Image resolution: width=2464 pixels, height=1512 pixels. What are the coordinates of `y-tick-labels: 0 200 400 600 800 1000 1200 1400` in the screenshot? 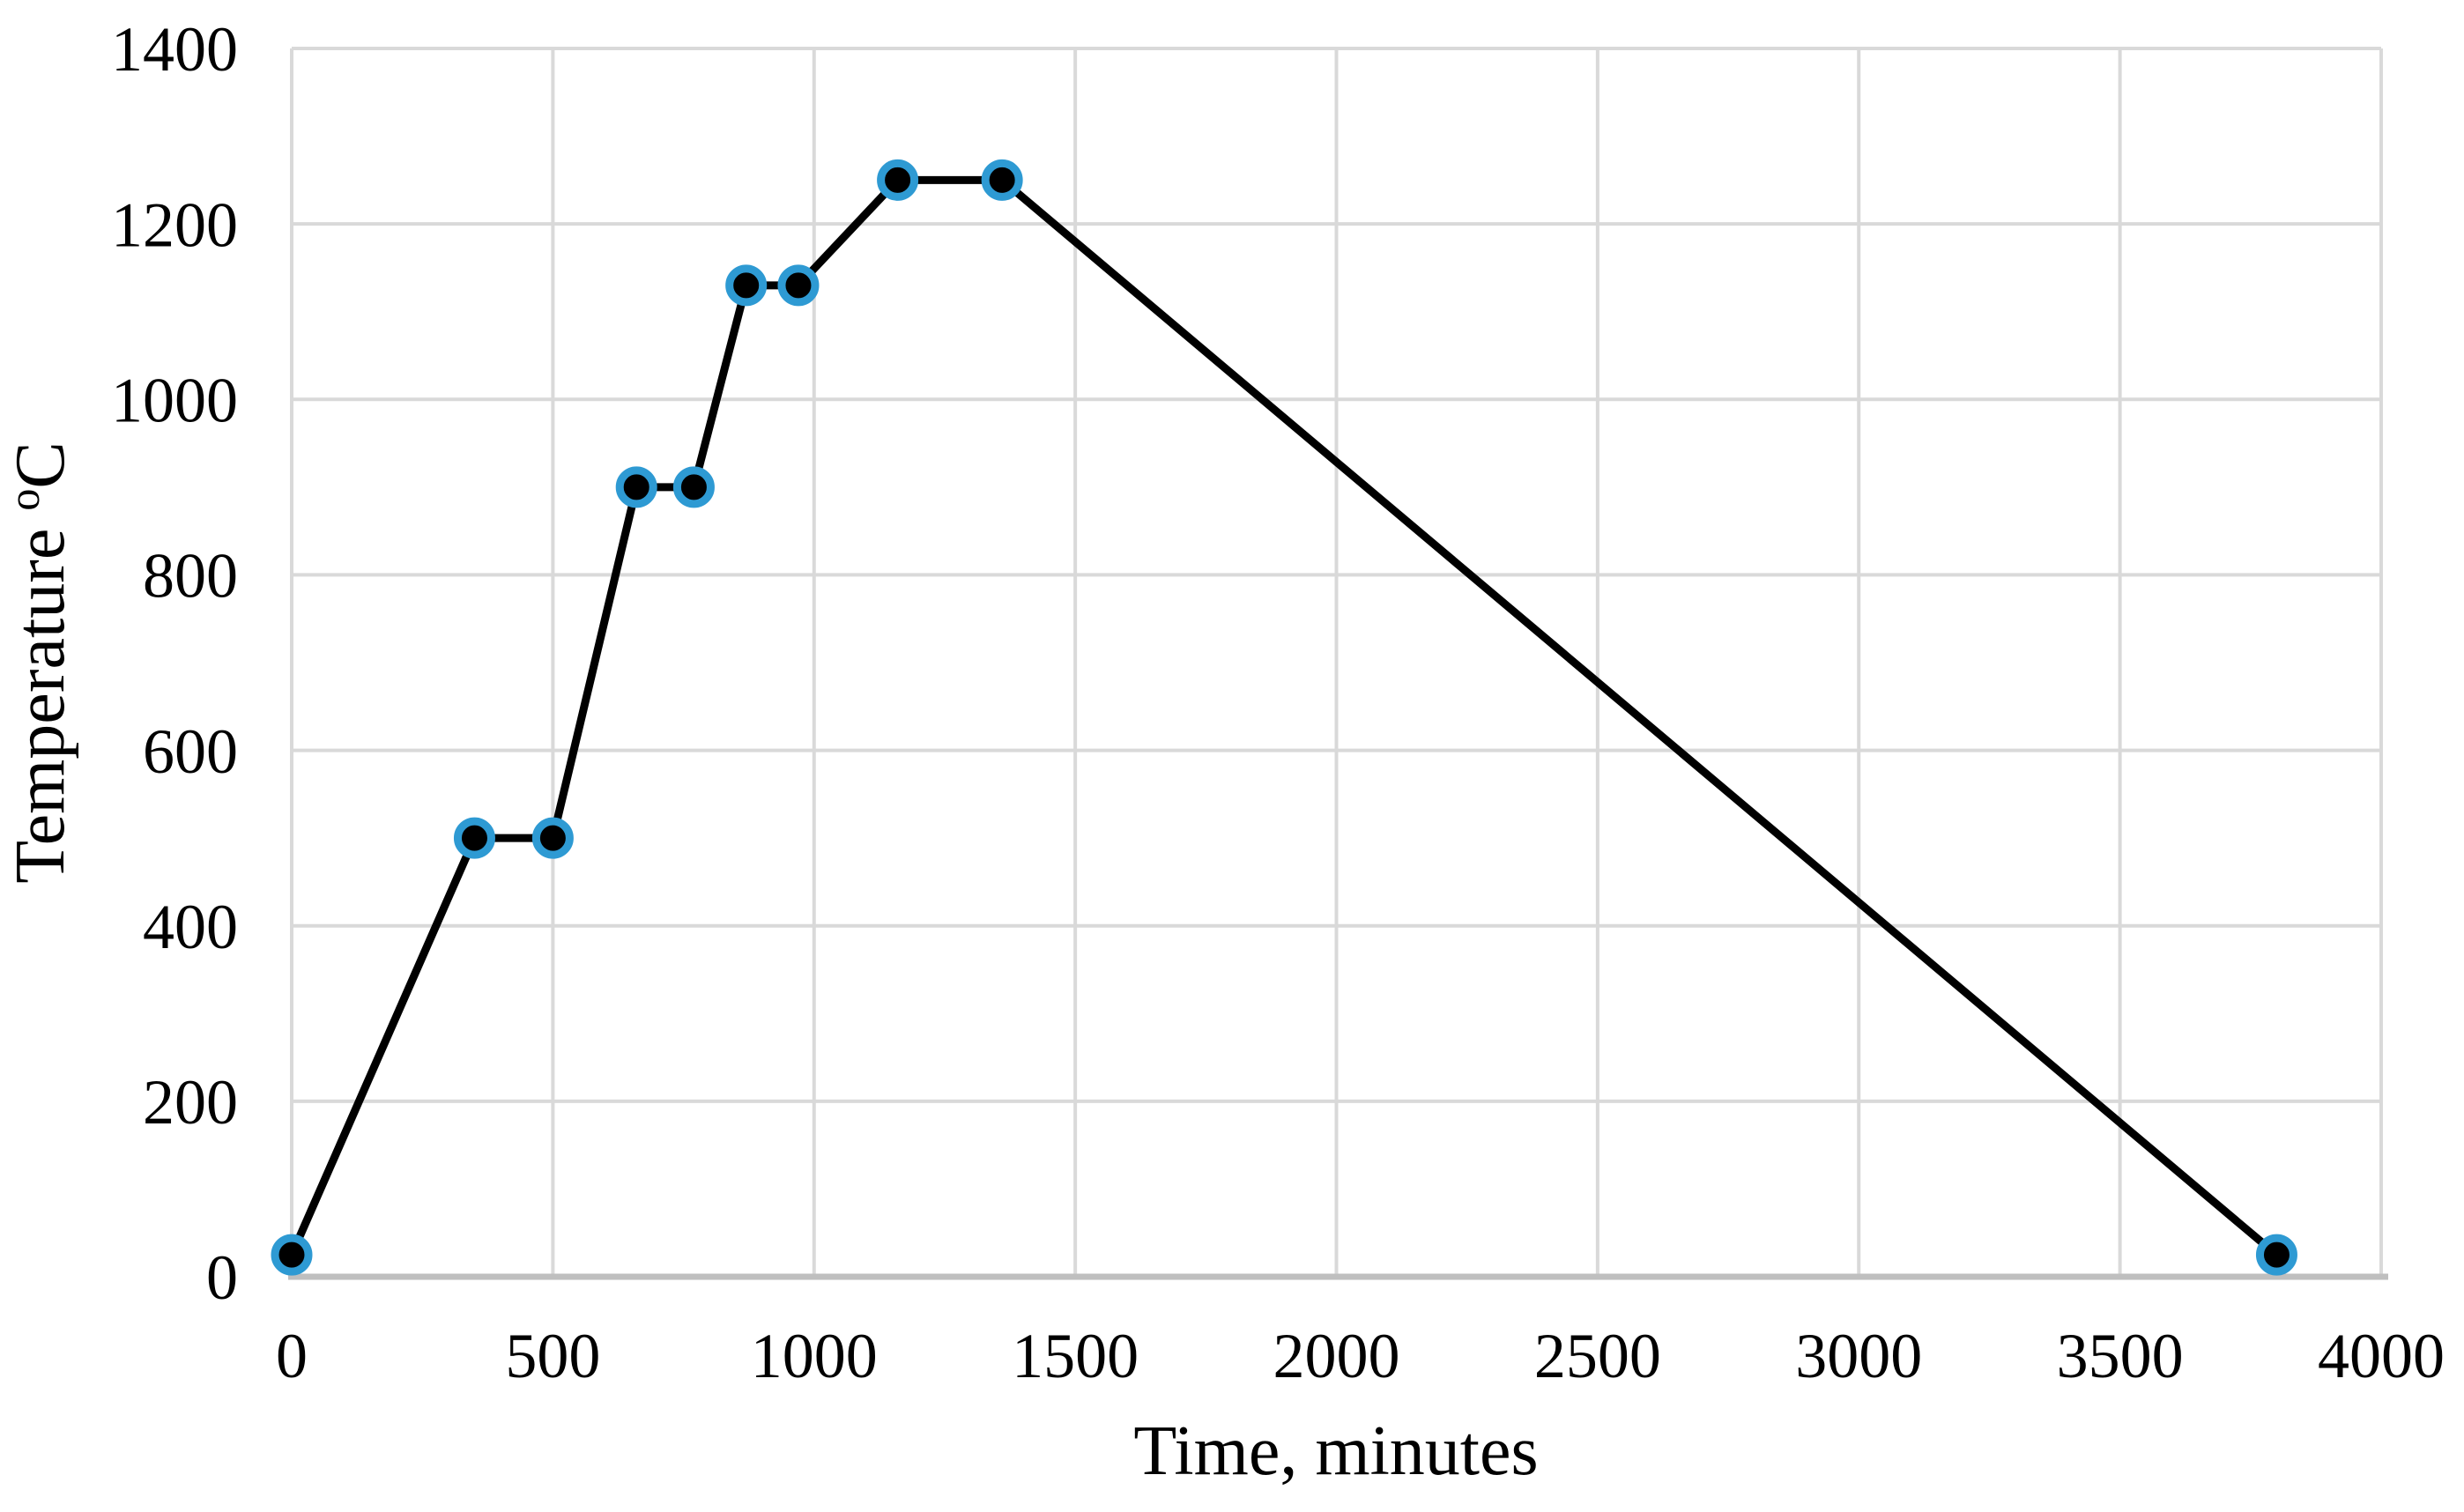 It's located at (174, 663).